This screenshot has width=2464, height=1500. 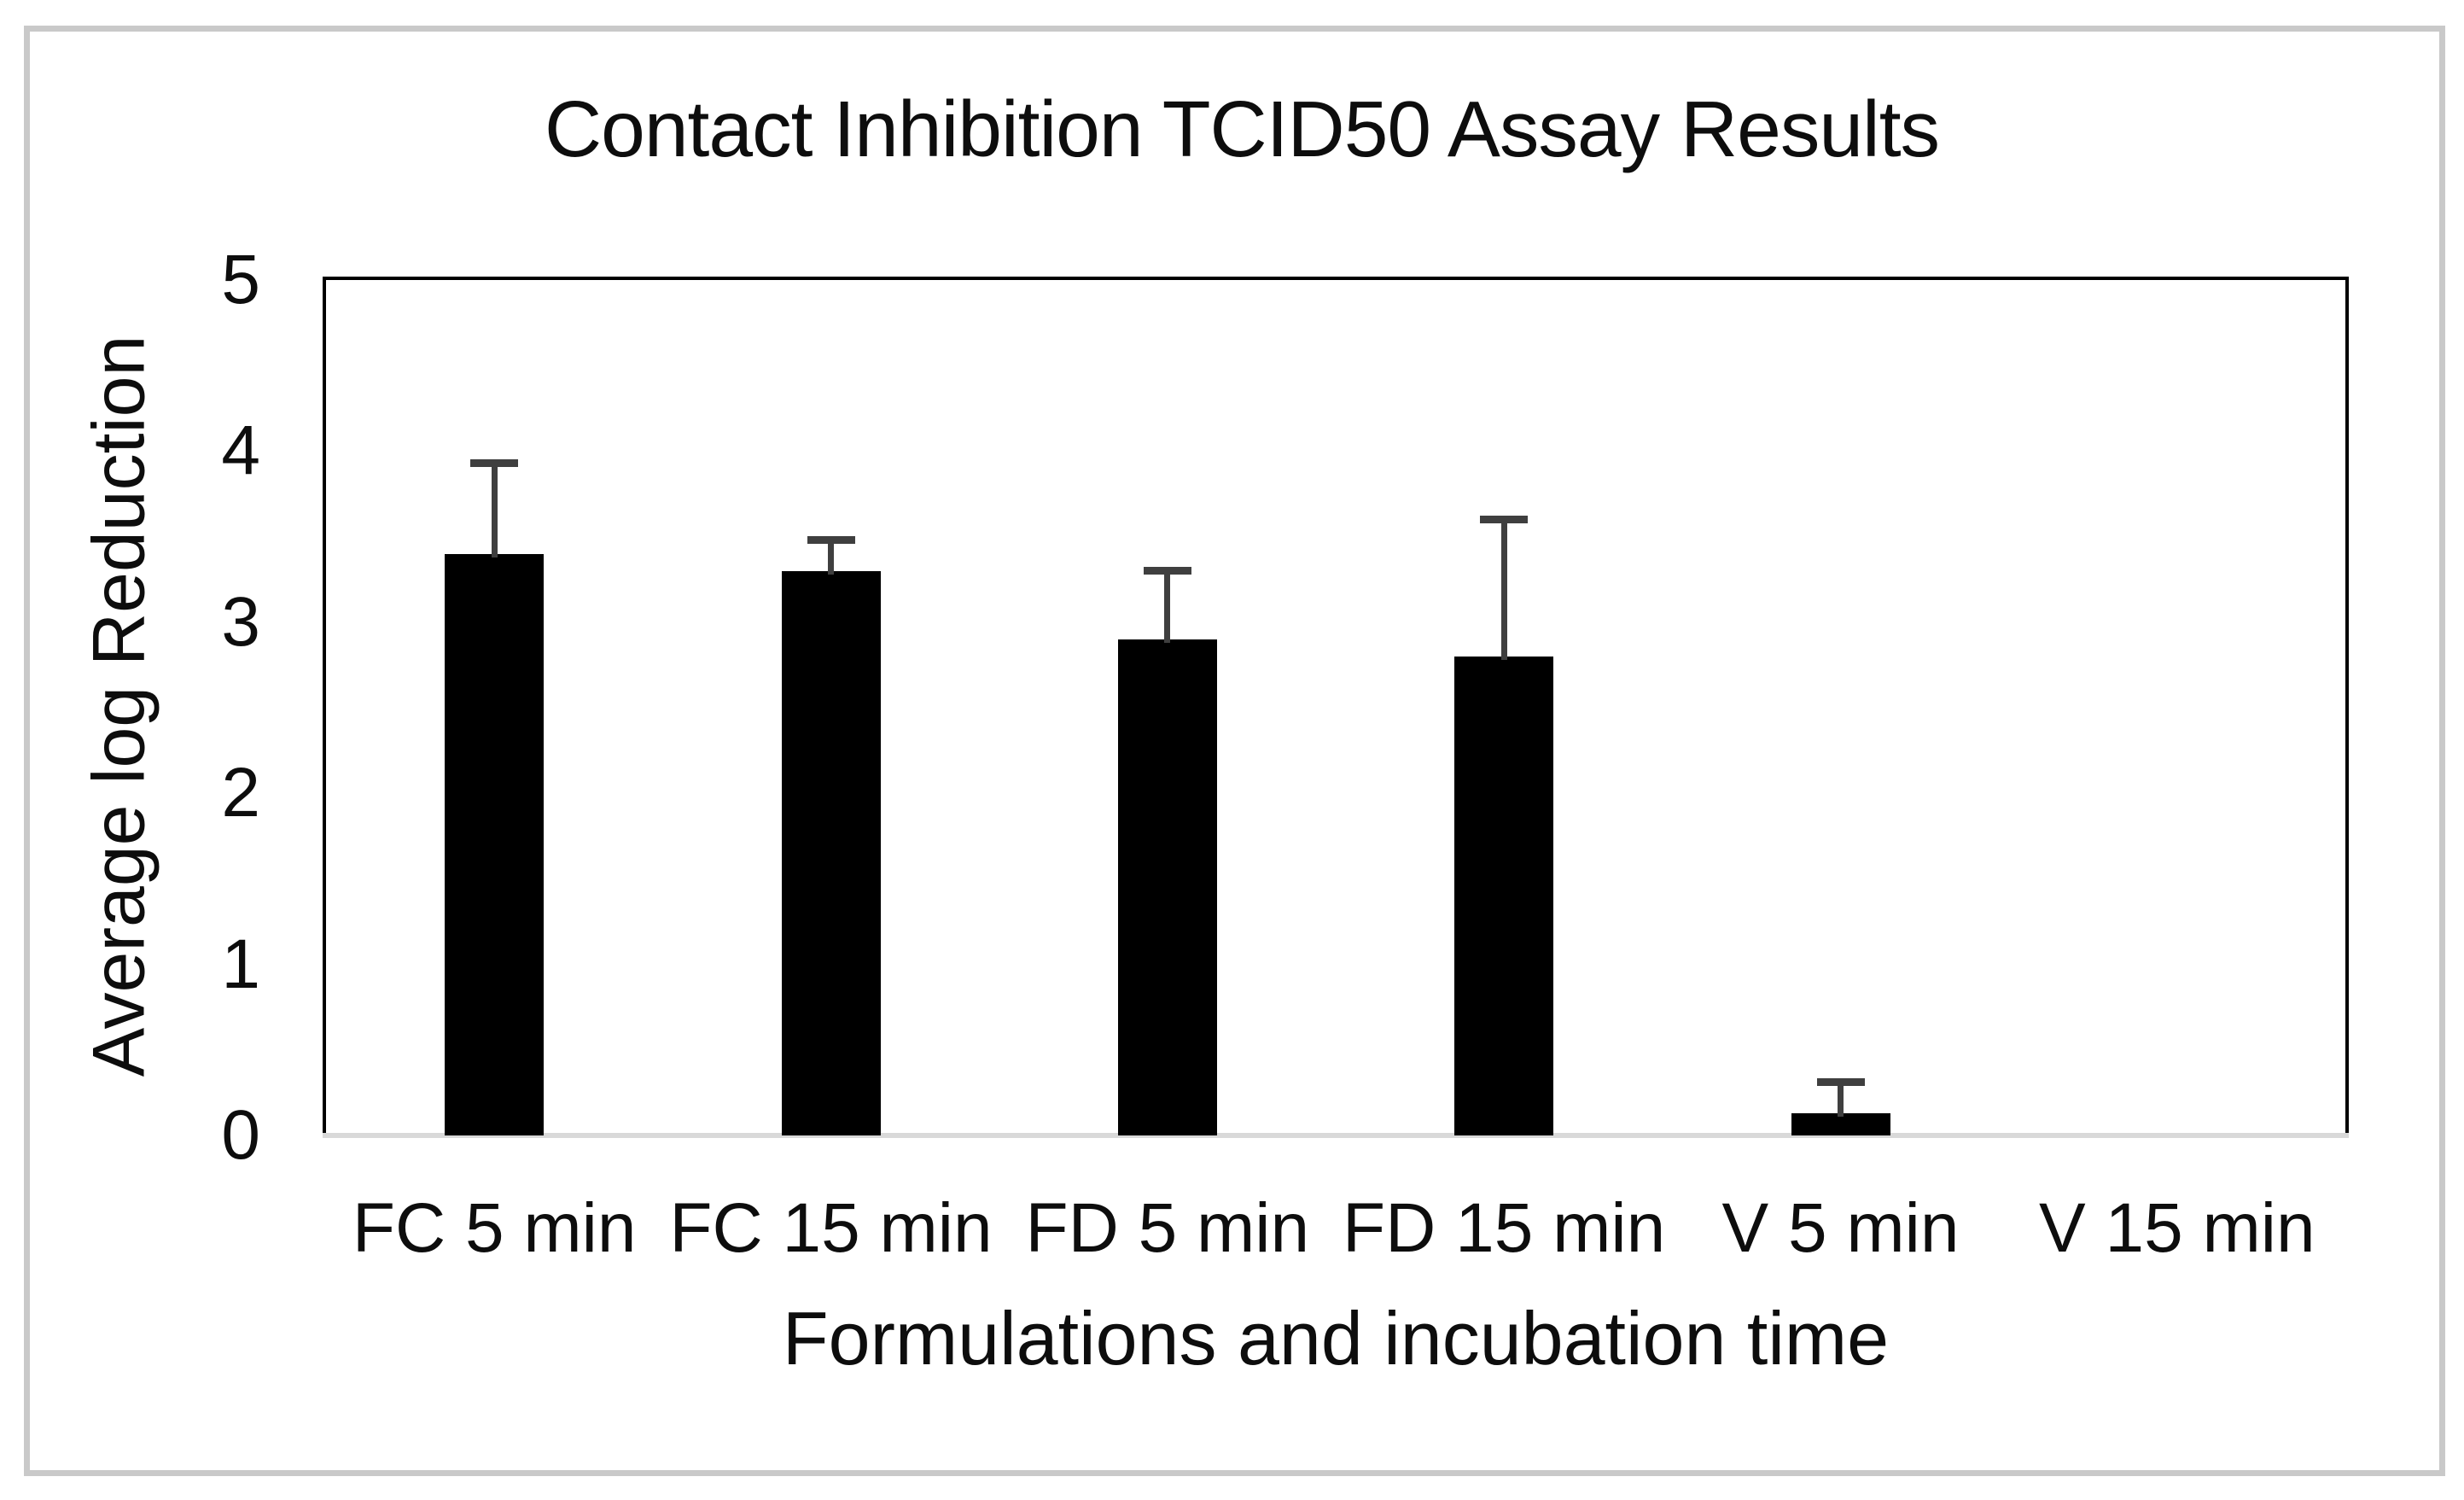 I want to click on y-tick-label: 3, so click(x=241, y=621).